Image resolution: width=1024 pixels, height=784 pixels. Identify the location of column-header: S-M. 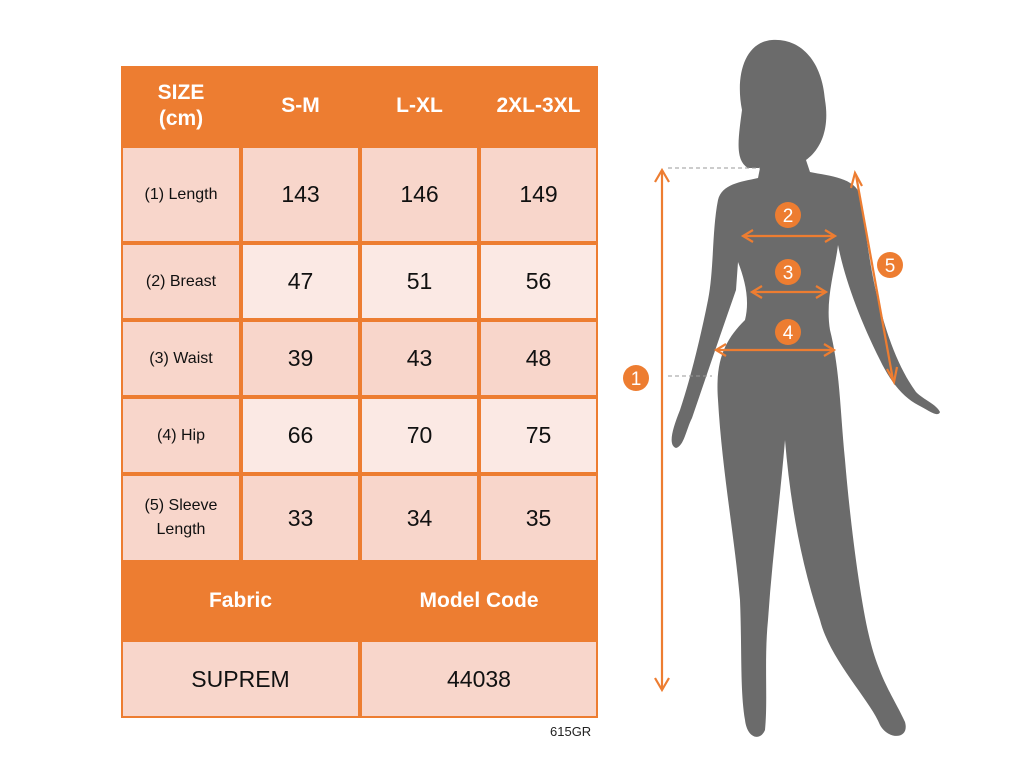
(300, 105).